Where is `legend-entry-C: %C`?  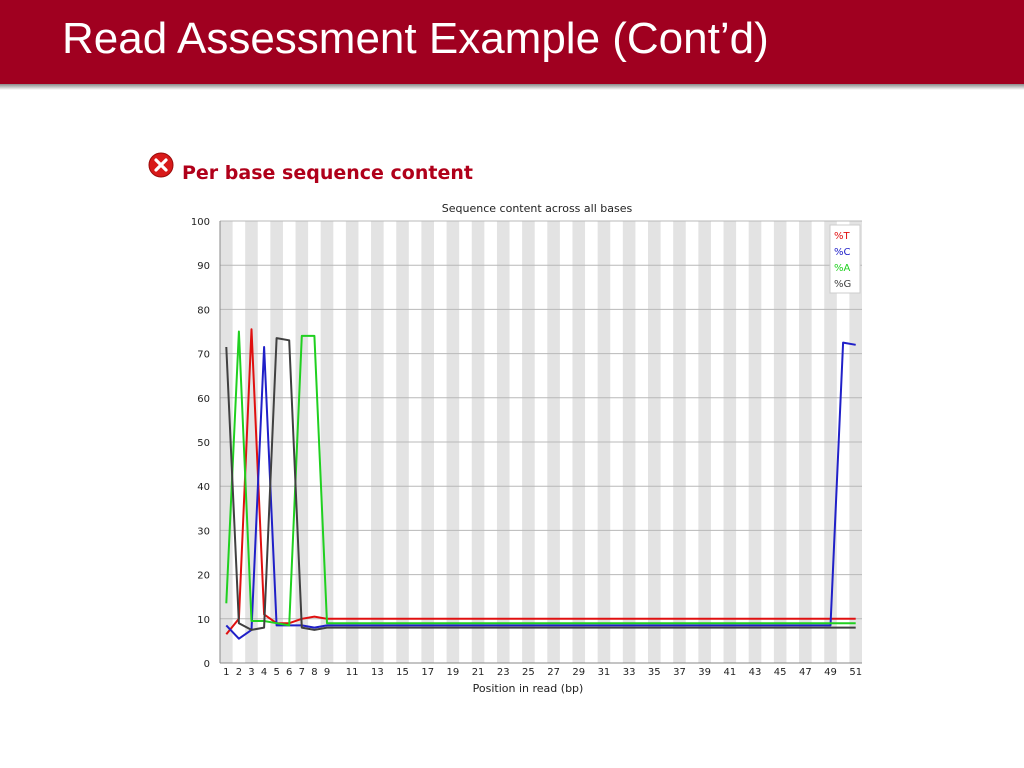
legend-entry-C: %C is located at coordinates (842, 252).